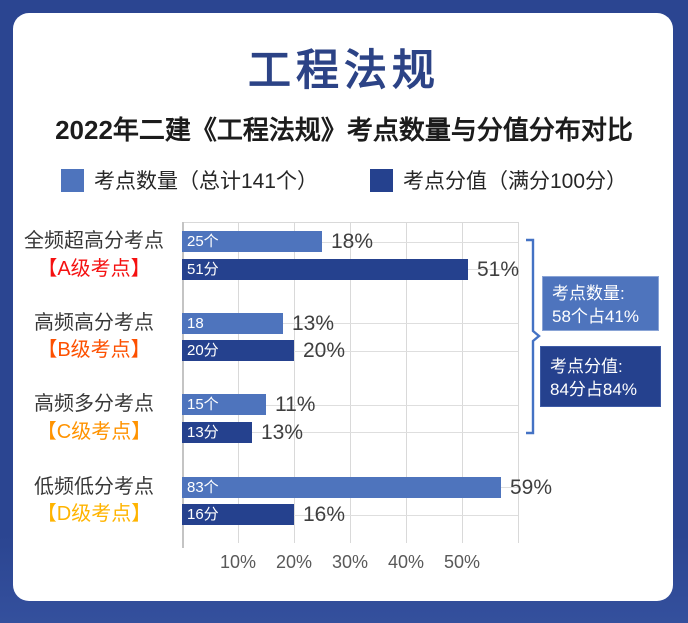  What do you see at coordinates (94, 514) in the screenshot?
I see `category-grade-label: 【D级考点】` at bounding box center [94, 514].